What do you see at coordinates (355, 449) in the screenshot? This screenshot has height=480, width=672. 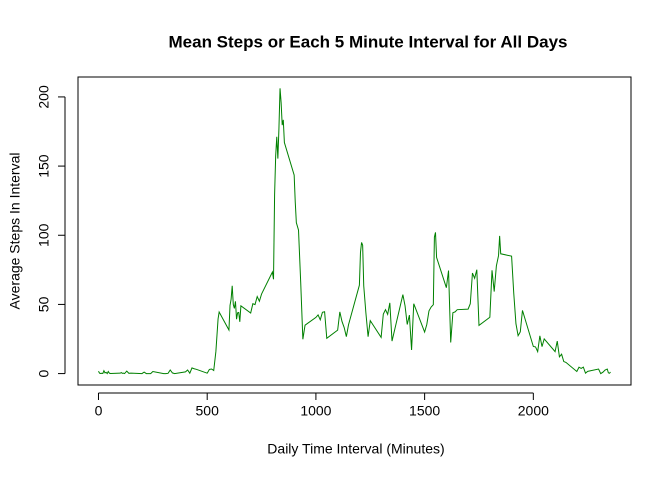 I see `x-axis-label: Daily Time Interval (Minutes)` at bounding box center [355, 449].